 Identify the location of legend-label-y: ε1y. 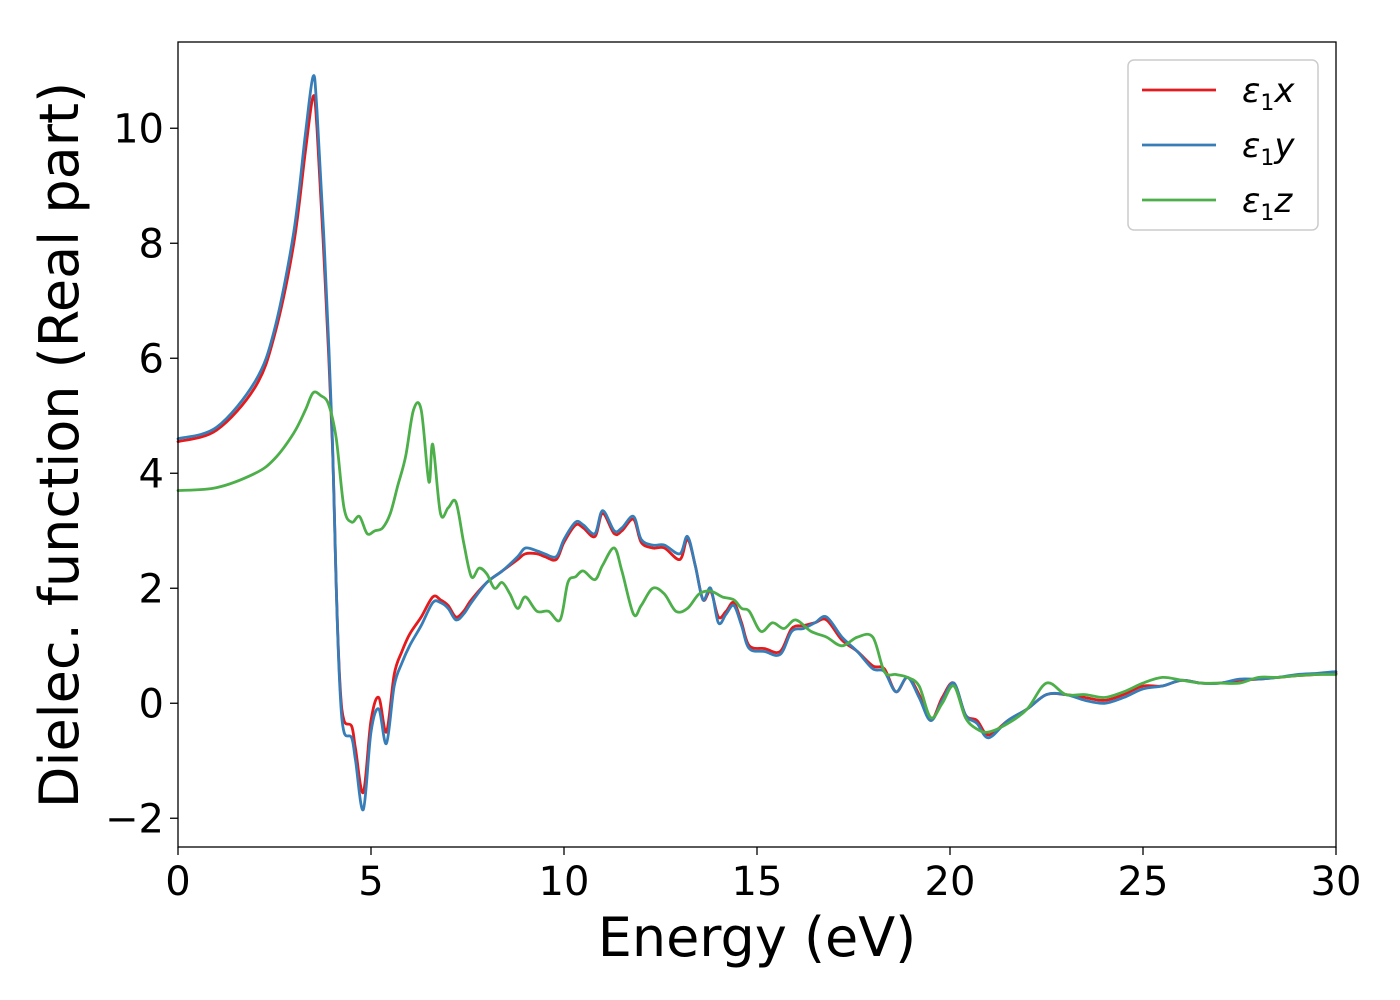
(1268, 148).